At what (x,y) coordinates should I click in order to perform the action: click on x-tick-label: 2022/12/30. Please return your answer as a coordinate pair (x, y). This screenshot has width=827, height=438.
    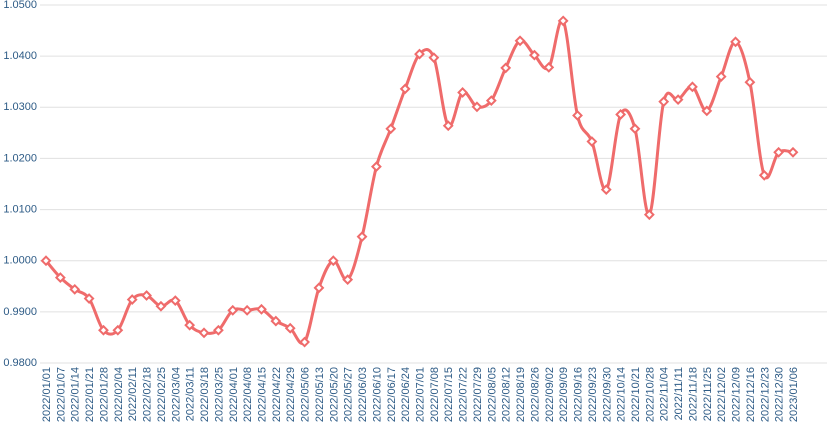
    Looking at the image, I should click on (780, 394).